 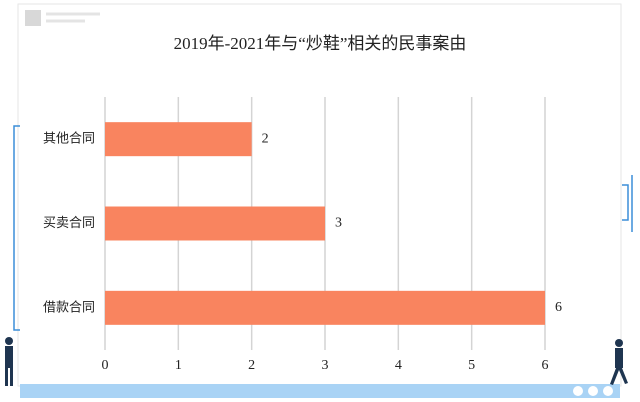 I want to click on x-tick-label: 1, so click(x=178, y=365).